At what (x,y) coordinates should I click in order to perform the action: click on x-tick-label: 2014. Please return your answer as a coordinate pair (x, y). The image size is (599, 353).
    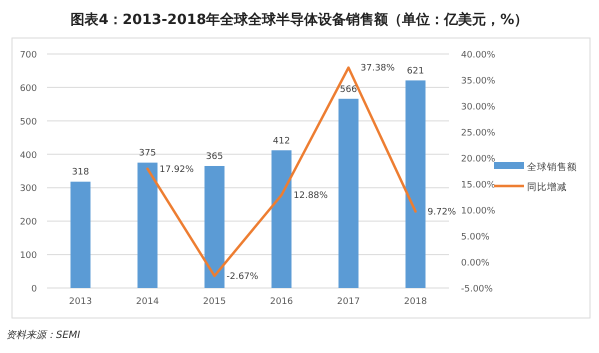
    Looking at the image, I should click on (148, 302).